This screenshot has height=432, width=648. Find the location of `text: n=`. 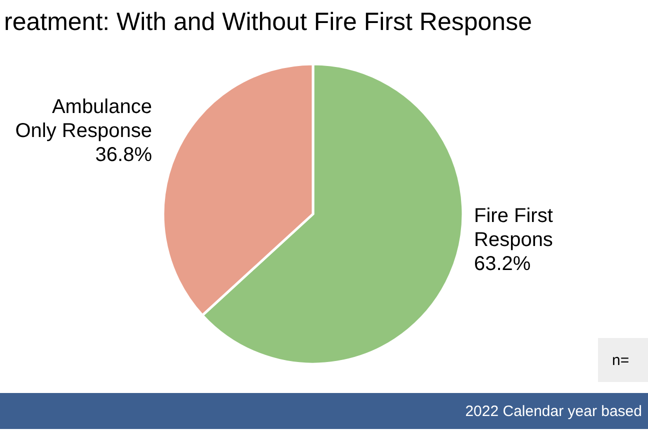

text: n= is located at coordinates (621, 360).